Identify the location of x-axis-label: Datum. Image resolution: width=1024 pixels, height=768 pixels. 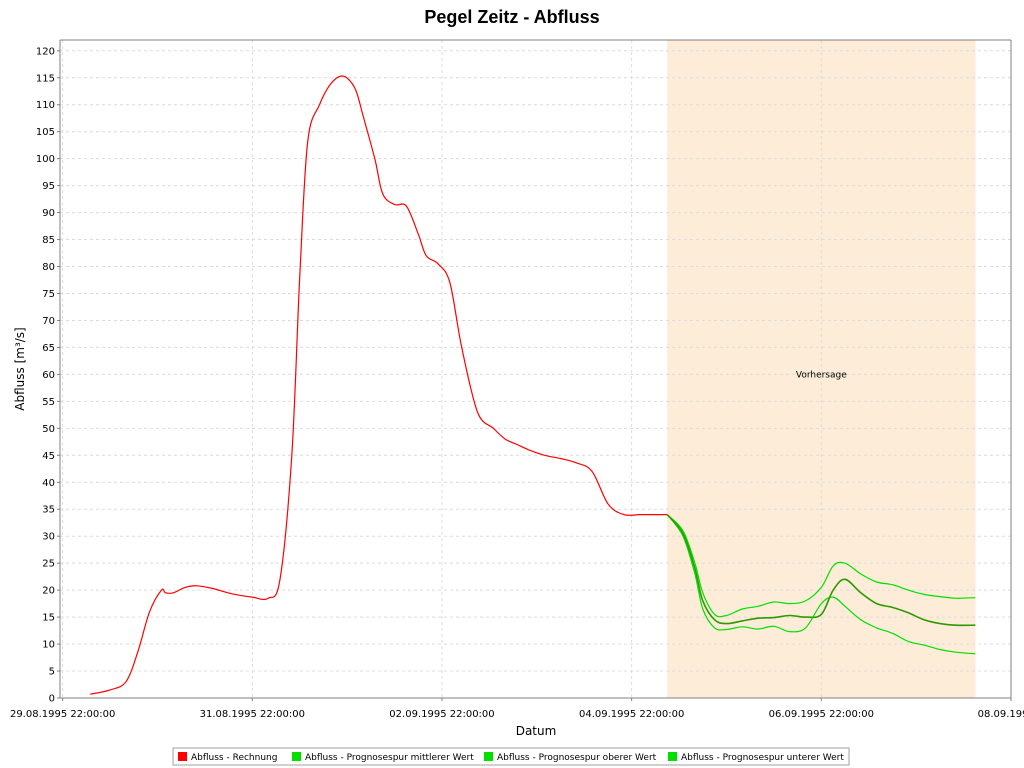
(536, 731).